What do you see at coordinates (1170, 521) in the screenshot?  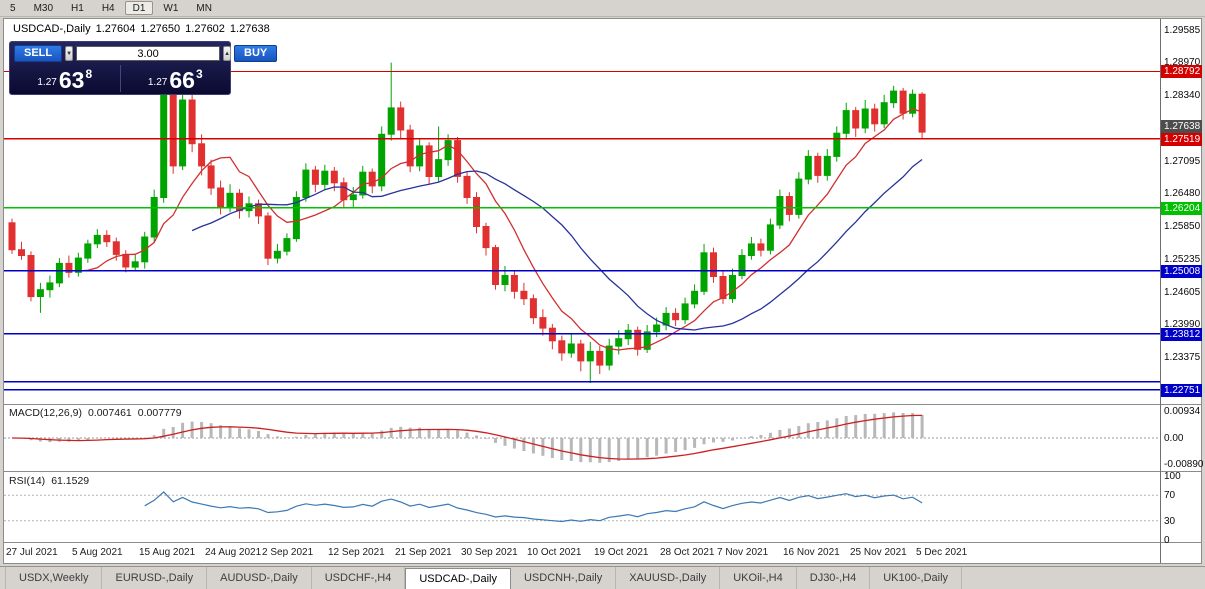 I see `axis-label: 30` at bounding box center [1170, 521].